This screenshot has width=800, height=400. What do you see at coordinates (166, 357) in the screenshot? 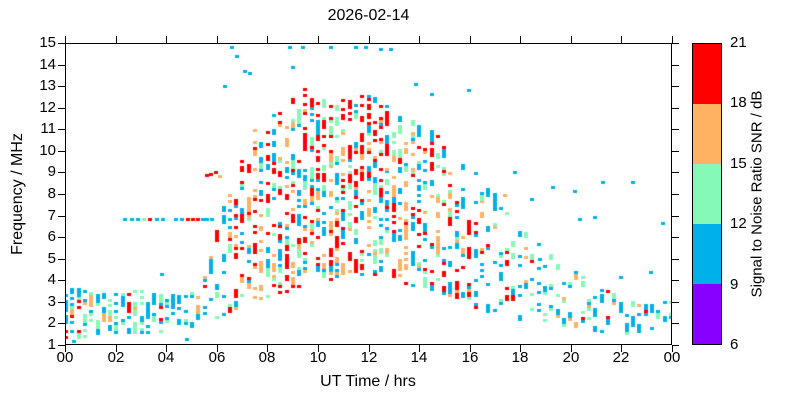
I see `x-tick-label: 04` at bounding box center [166, 357].